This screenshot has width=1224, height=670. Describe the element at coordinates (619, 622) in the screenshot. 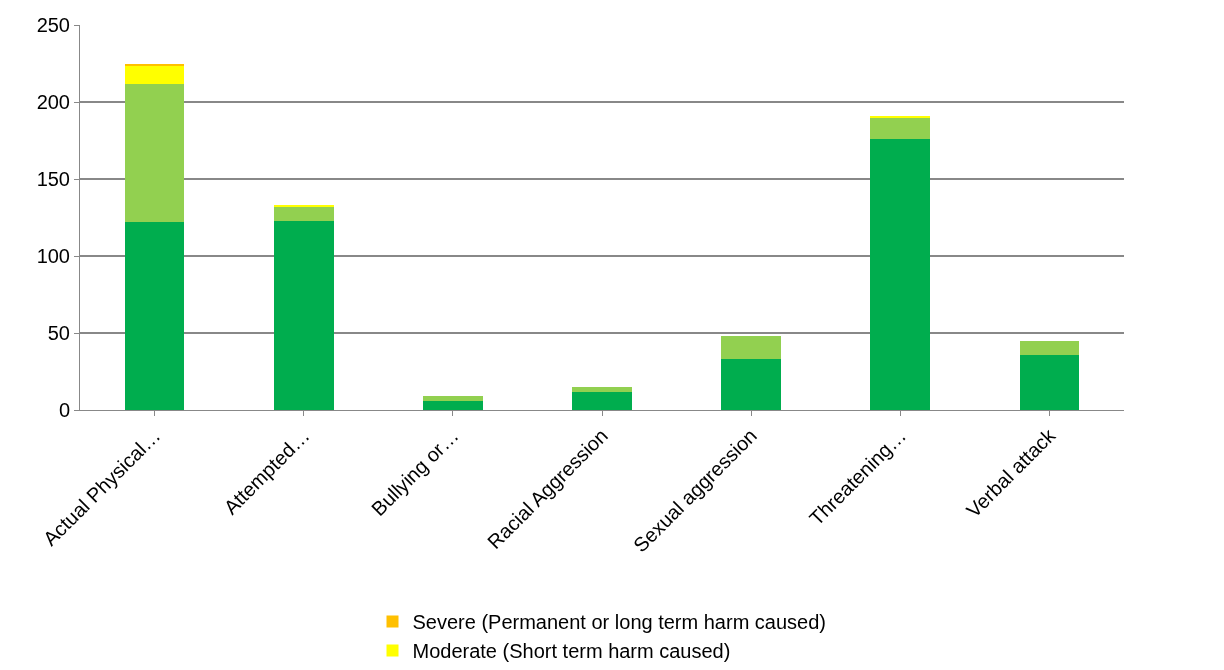

I see `legend-label: Severe (Permanent or long term harm caused)` at that location.